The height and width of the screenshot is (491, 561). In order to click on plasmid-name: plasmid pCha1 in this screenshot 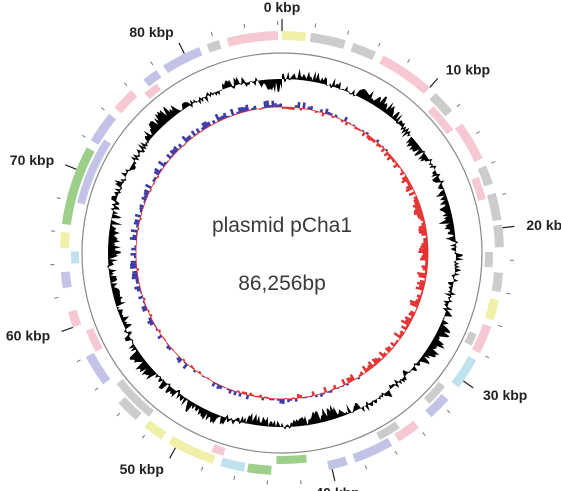, I will do `click(282, 225)`.